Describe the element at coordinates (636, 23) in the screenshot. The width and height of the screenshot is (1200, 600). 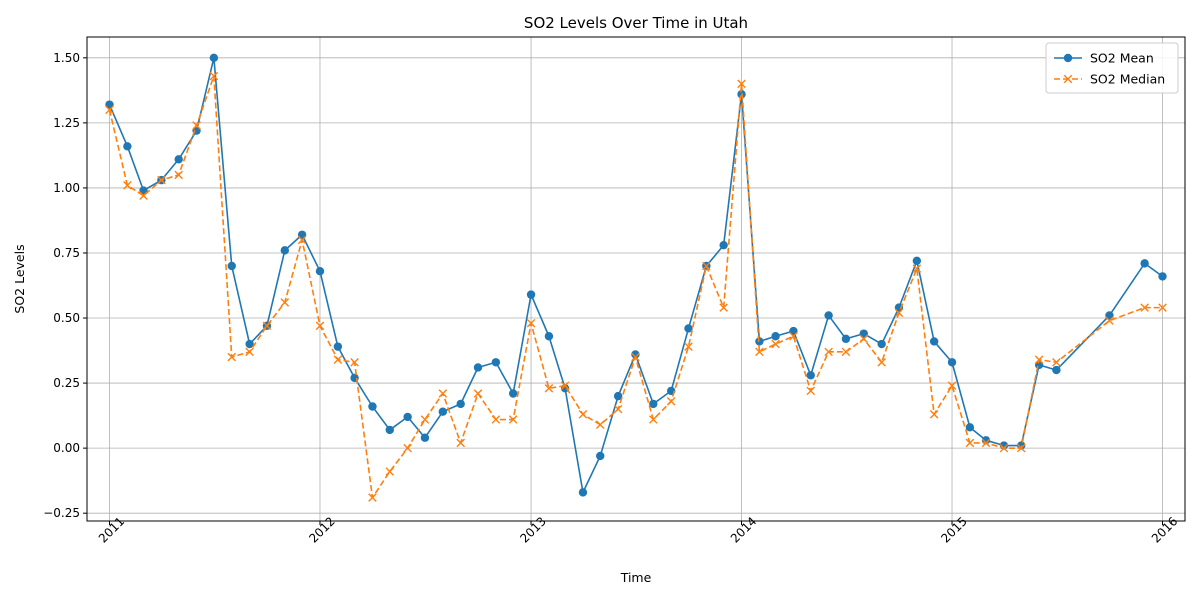
I see `chart-title: SO2 Levels Over Time in Utah` at that location.